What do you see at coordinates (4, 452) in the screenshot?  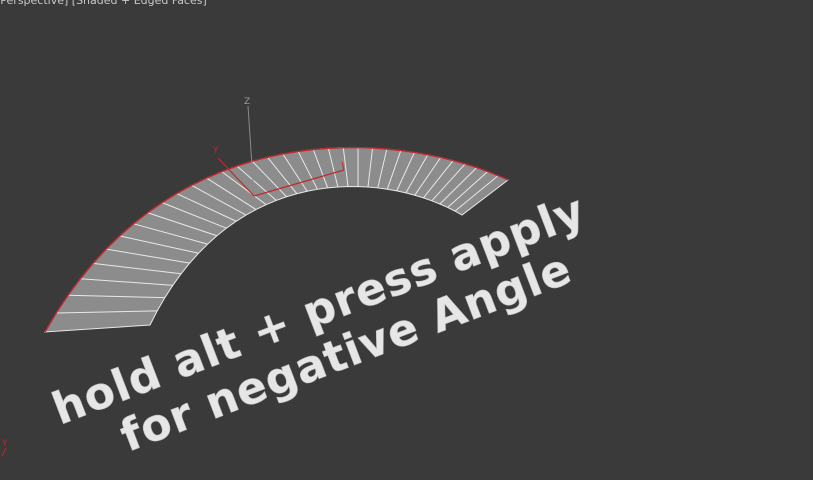 I see `world-axis-line` at bounding box center [4, 452].